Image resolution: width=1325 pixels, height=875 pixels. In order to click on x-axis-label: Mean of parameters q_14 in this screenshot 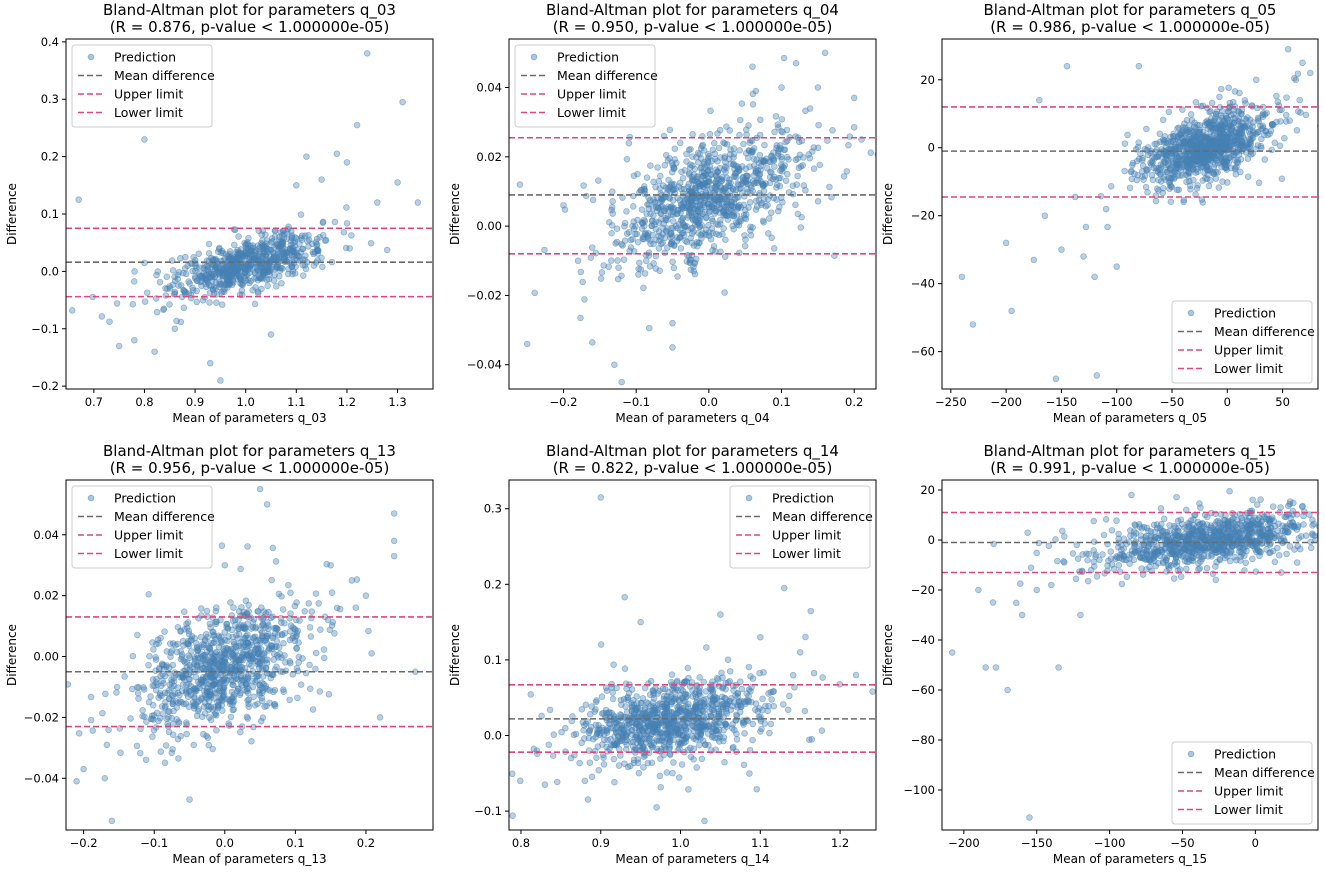, I will do `click(692, 859)`.